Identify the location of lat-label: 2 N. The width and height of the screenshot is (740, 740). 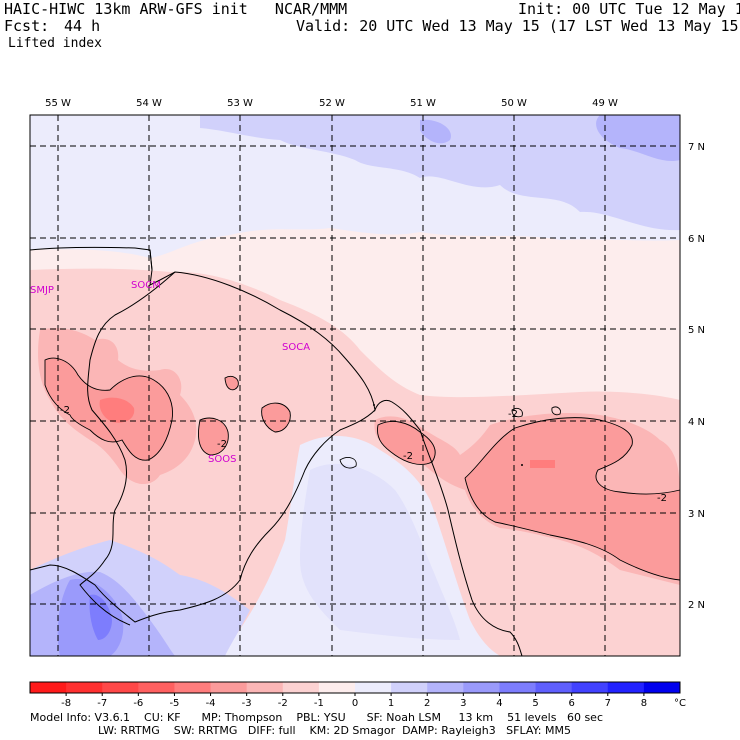
(696, 605).